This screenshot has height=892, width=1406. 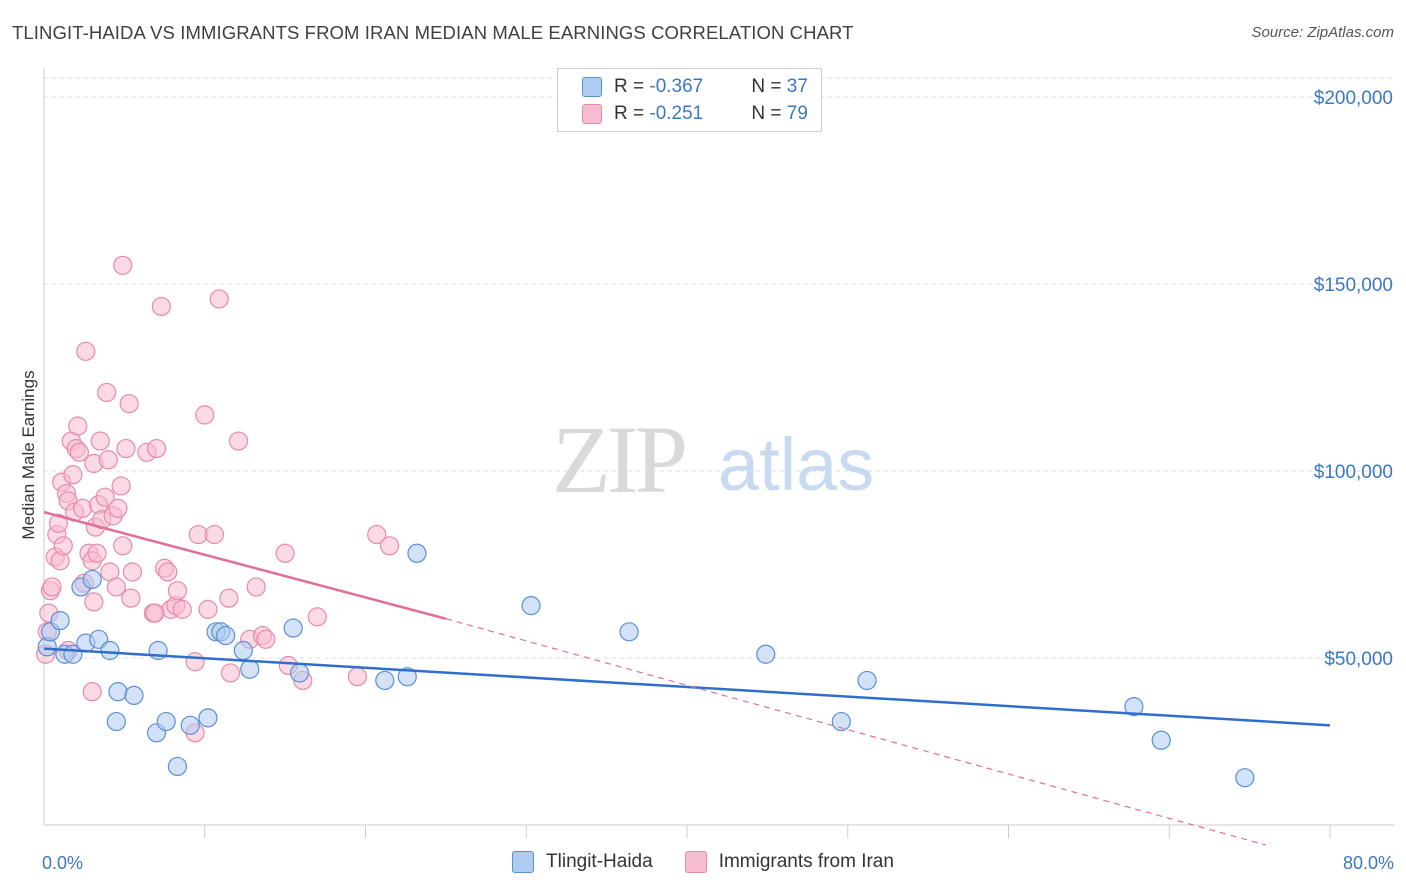 I want to click on legend-item-immigrants-from-iran: Immigrants from Iran, so click(x=789, y=862).